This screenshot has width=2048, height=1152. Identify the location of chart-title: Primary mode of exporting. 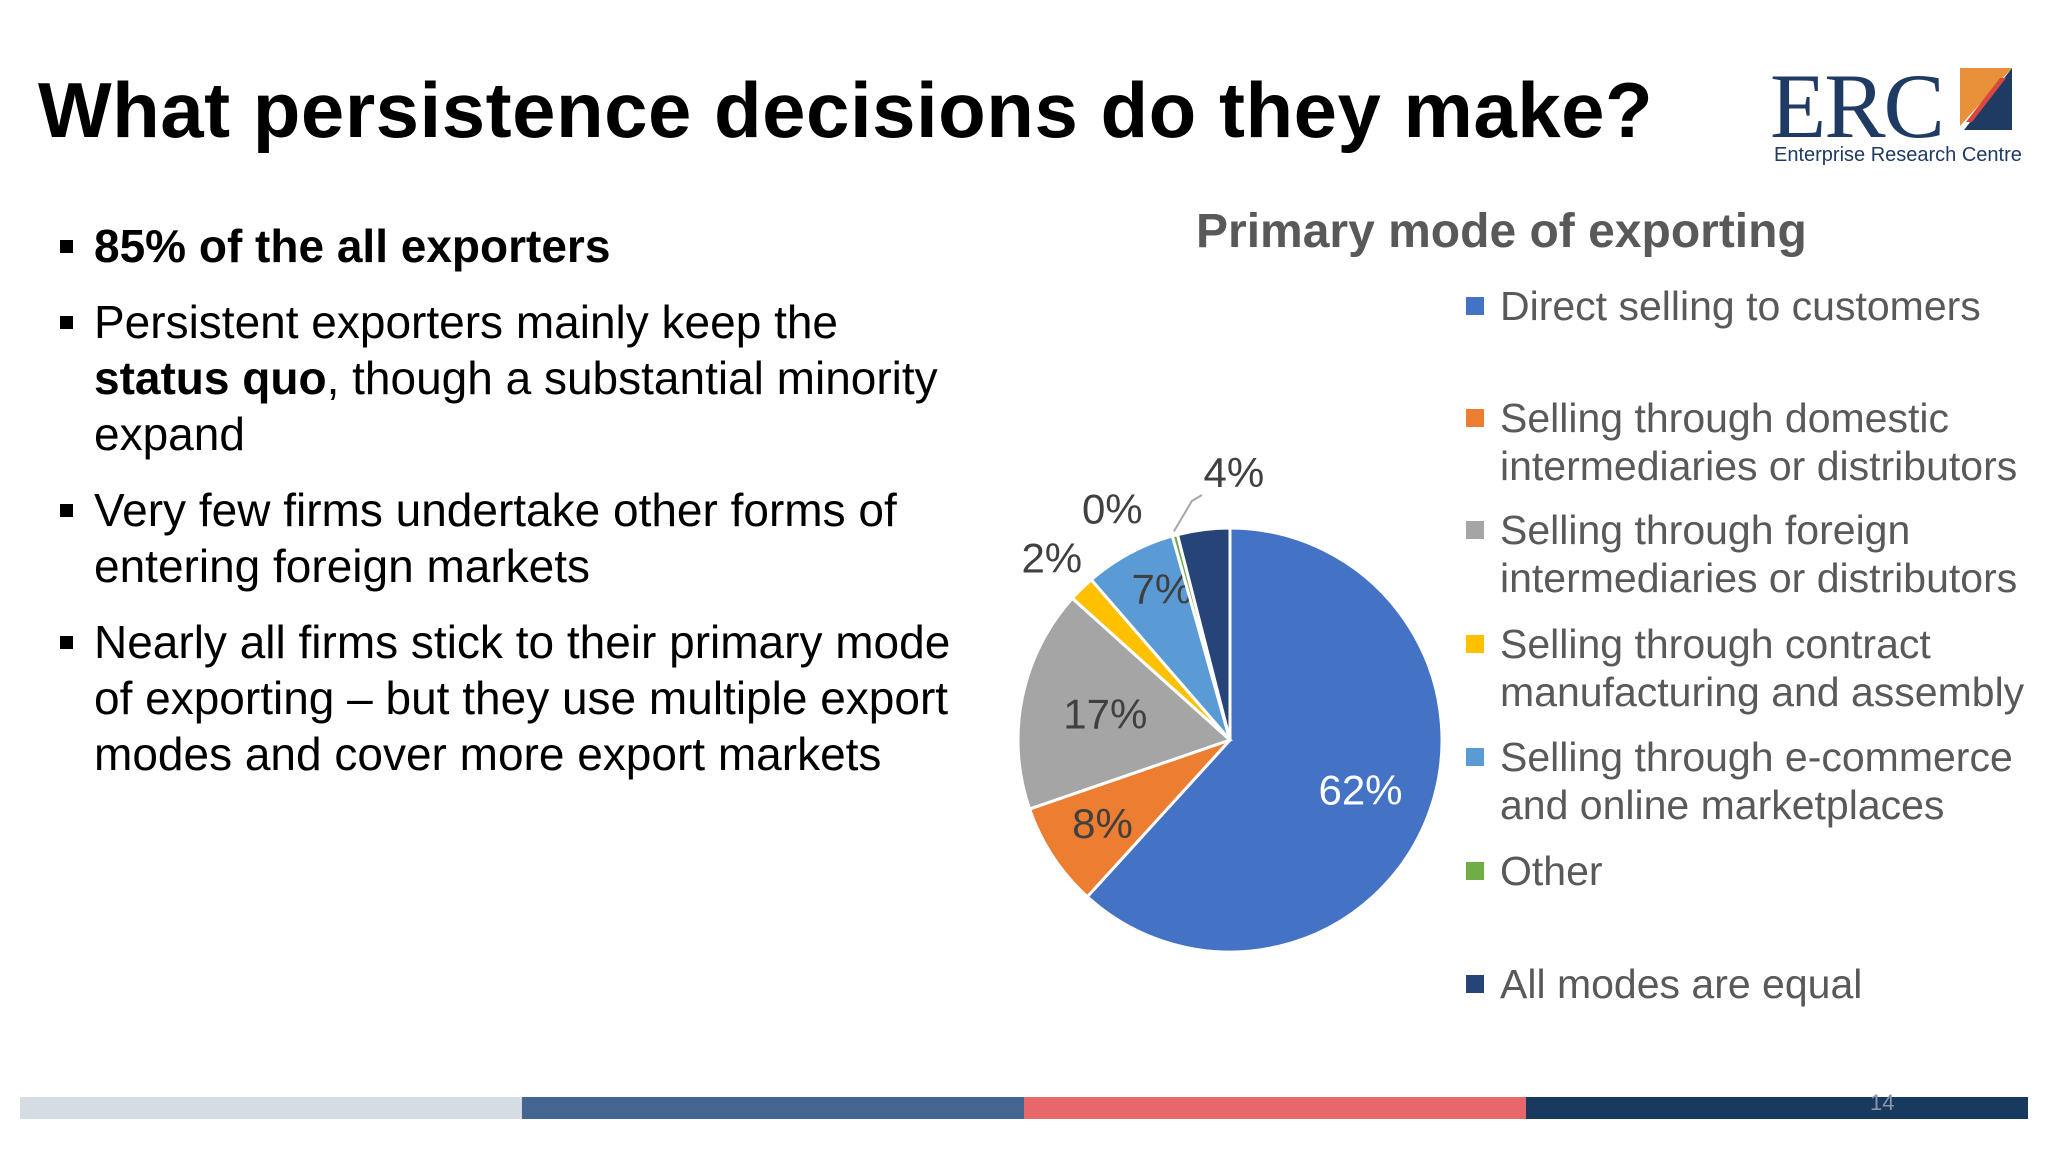
(1501, 231).